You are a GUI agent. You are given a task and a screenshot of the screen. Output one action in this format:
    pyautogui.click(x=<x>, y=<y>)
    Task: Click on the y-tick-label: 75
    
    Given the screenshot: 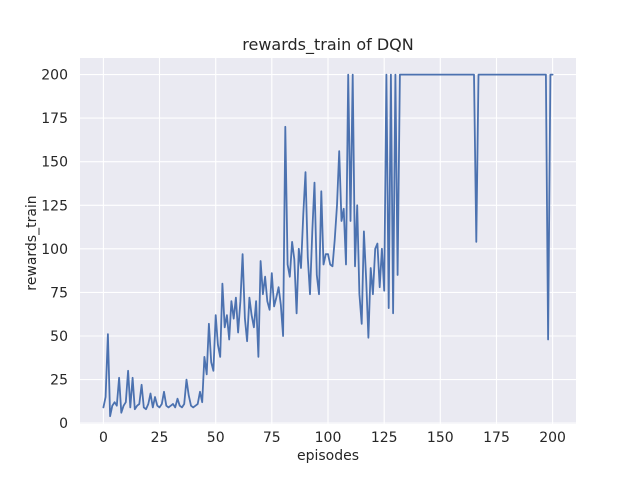 What is the action you would take?
    pyautogui.click(x=59, y=293)
    